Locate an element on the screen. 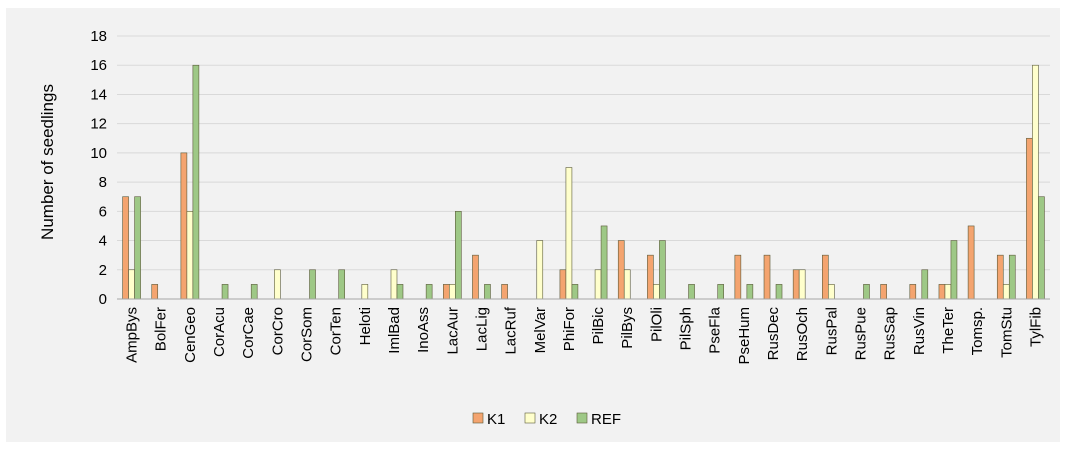  x-tick-label: PseHum is located at coordinates (744, 336).